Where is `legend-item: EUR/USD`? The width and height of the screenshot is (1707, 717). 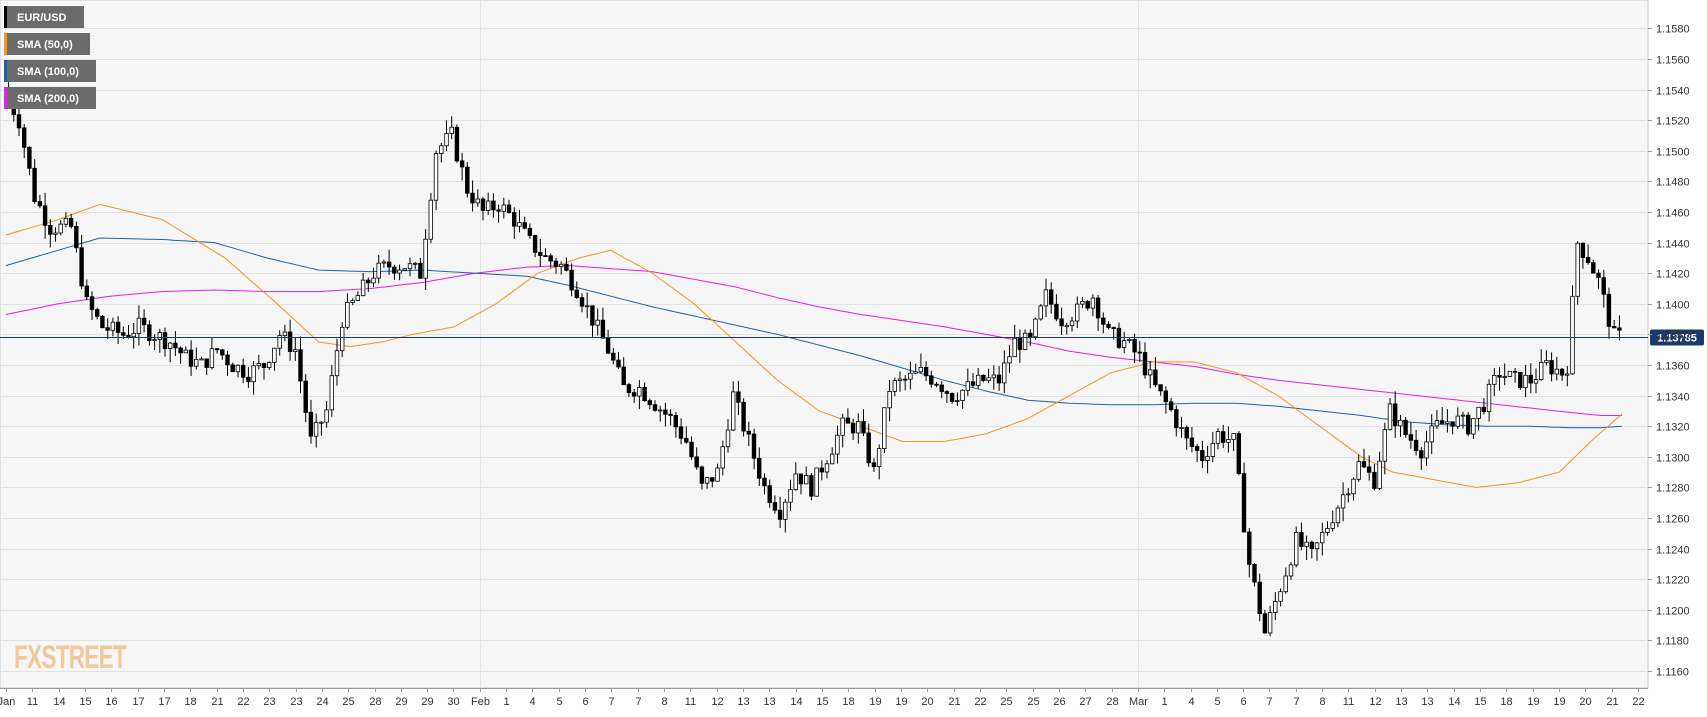
legend-item: EUR/USD is located at coordinates (44, 17).